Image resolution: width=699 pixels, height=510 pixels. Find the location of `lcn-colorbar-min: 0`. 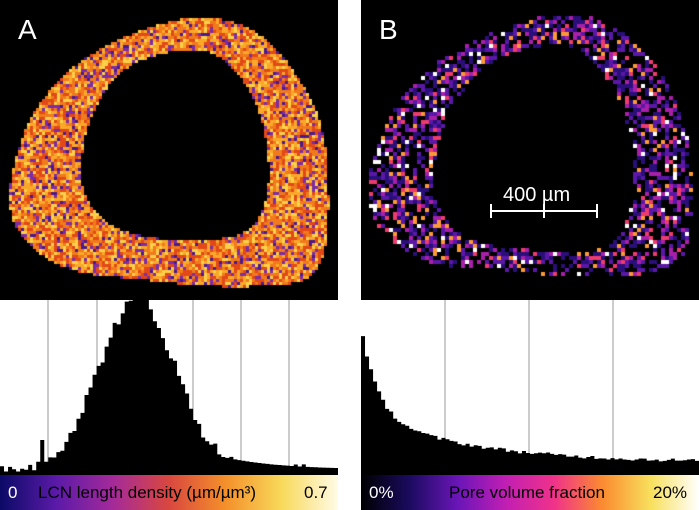

lcn-colorbar-min: 0 is located at coordinates (13, 492).